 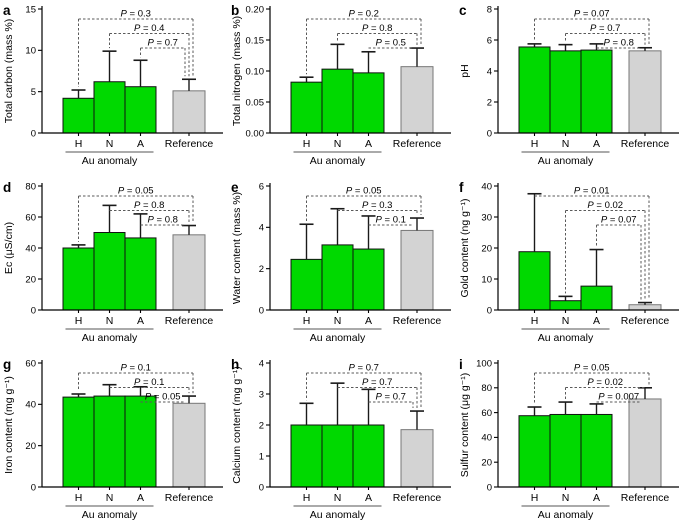 I want to click on y-axis-title: Gold content (ng g⁻¹), so click(x=465, y=248).